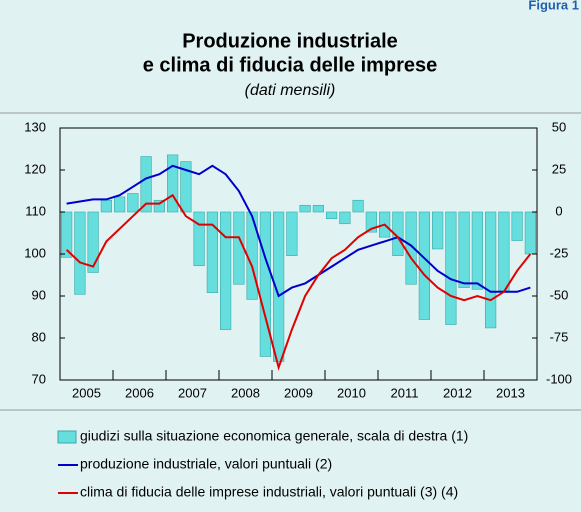  Describe the element at coordinates (35, 126) in the screenshot. I see `y-tick-label: 130` at that location.